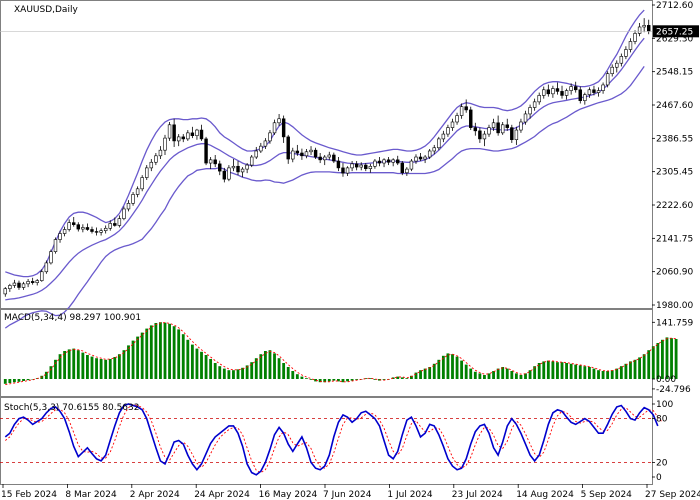 The width and height of the screenshot is (700, 500). I want to click on last-price-tag, so click(676, 31).